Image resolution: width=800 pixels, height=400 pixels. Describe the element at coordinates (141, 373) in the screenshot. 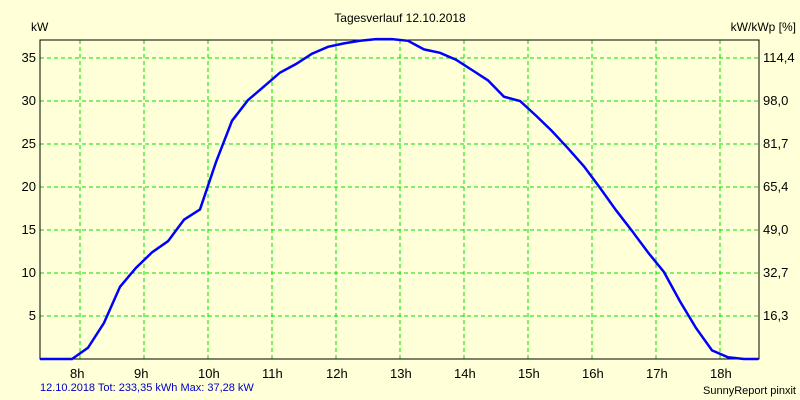

I see `x-tick-label: 9h` at that location.